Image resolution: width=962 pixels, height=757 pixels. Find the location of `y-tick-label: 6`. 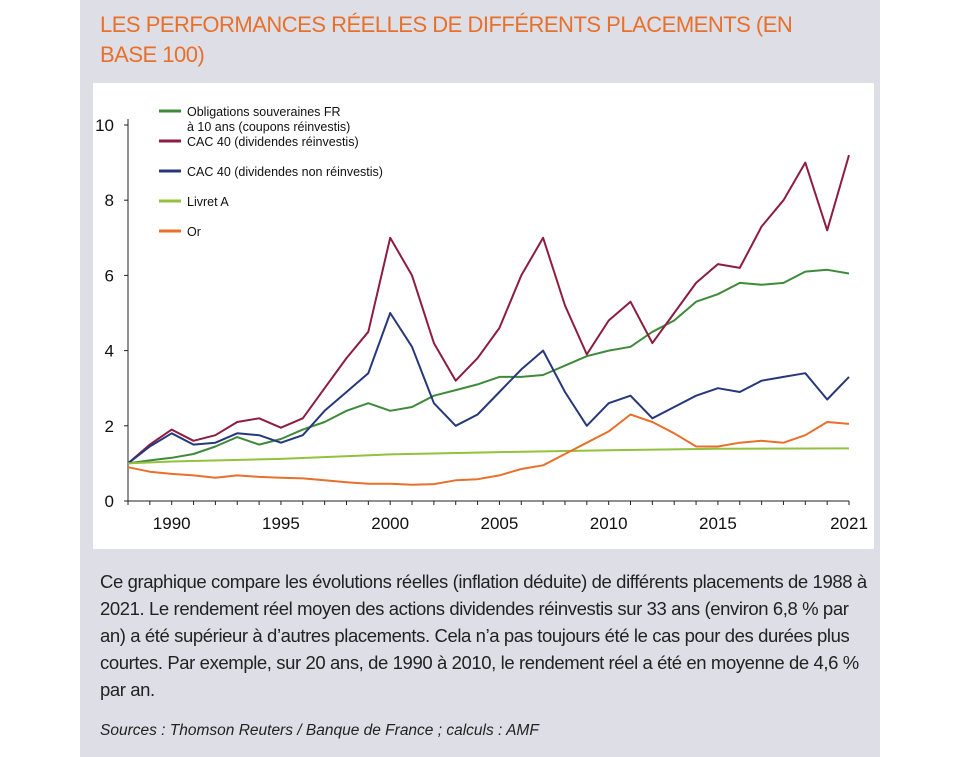

y-tick-label: 6 is located at coordinates (109, 275).